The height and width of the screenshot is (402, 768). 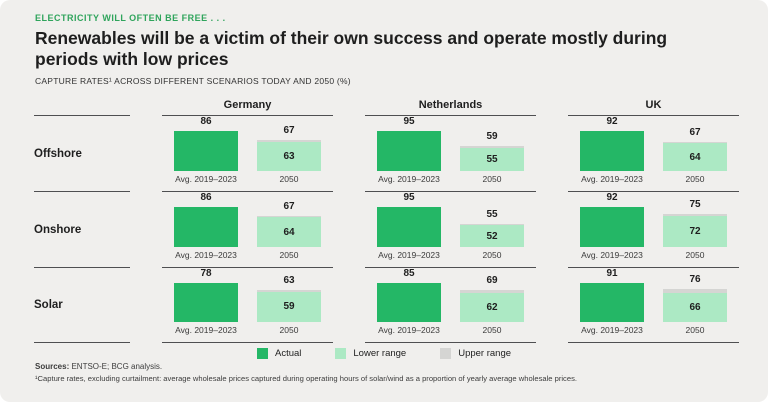 I want to click on kicker-text: ELECTRICITY WILL OFTEN BE FREE . . ., so click(x=130, y=18).